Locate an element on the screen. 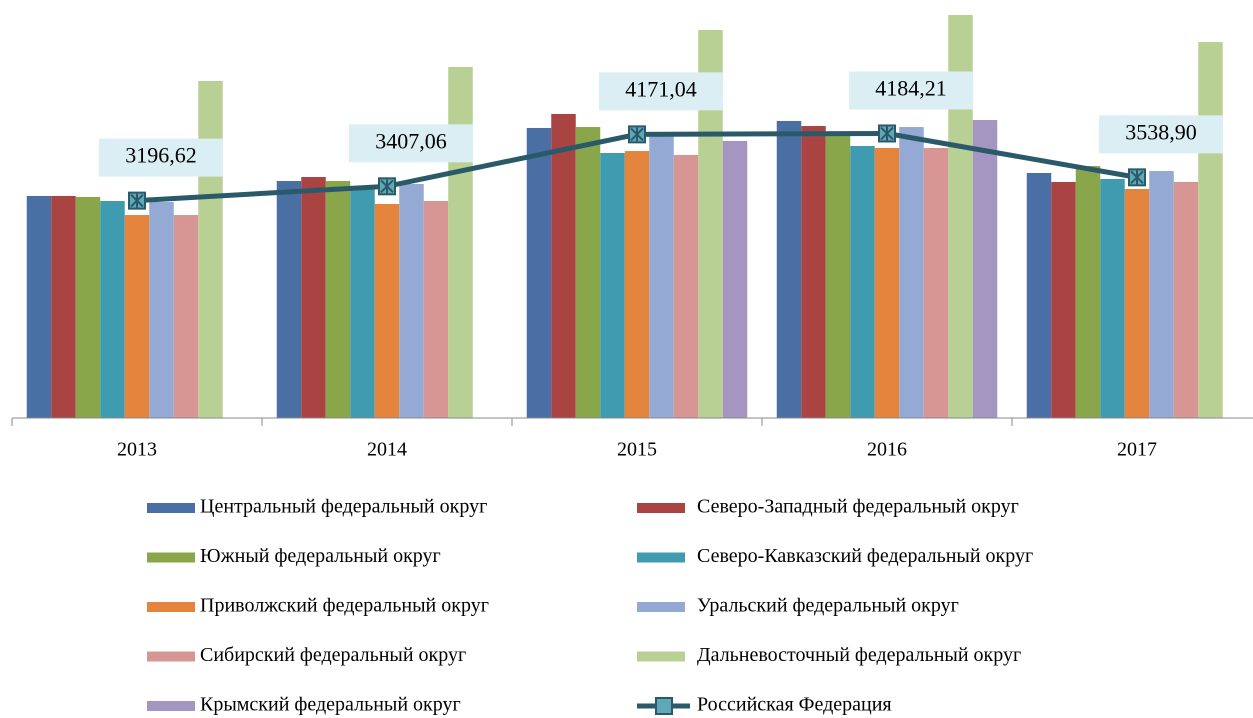  legend-label: Северо-Западный федеральный округ is located at coordinates (858, 507).